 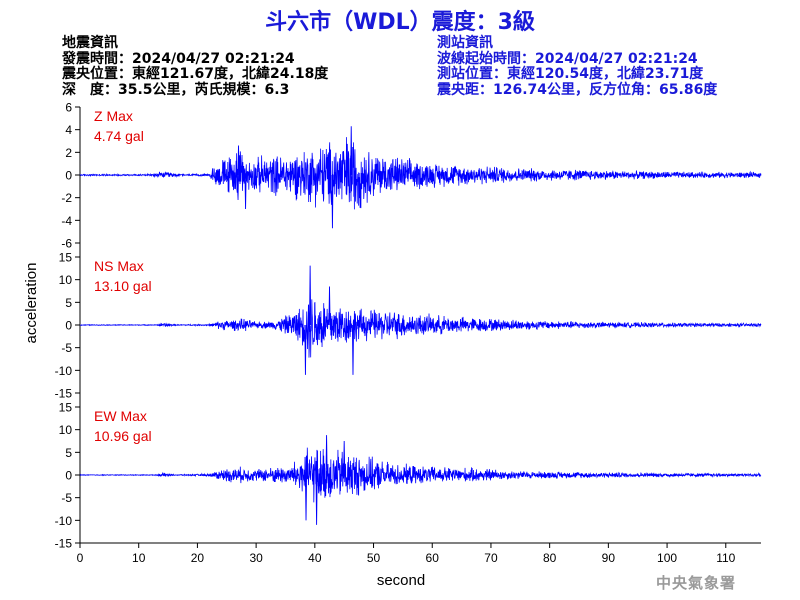 What do you see at coordinates (66, 258) in the screenshot?
I see `y-tick-label-ns: 15` at bounding box center [66, 258].